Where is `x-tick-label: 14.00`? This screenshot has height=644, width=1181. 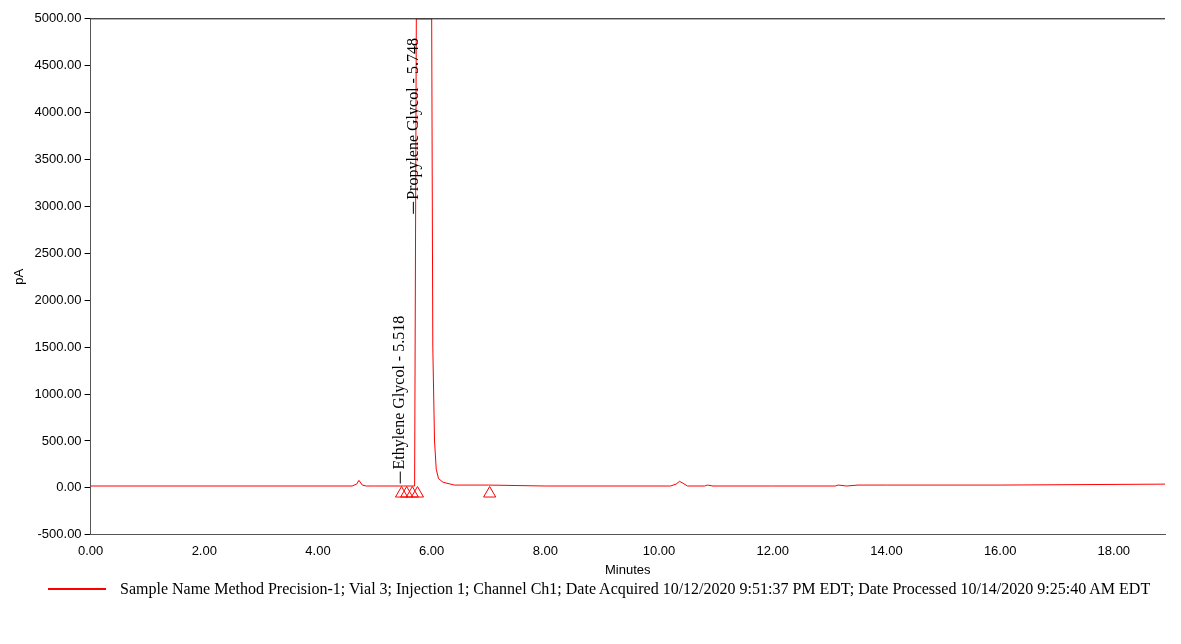
x-tick-label: 14.00 is located at coordinates (886, 551).